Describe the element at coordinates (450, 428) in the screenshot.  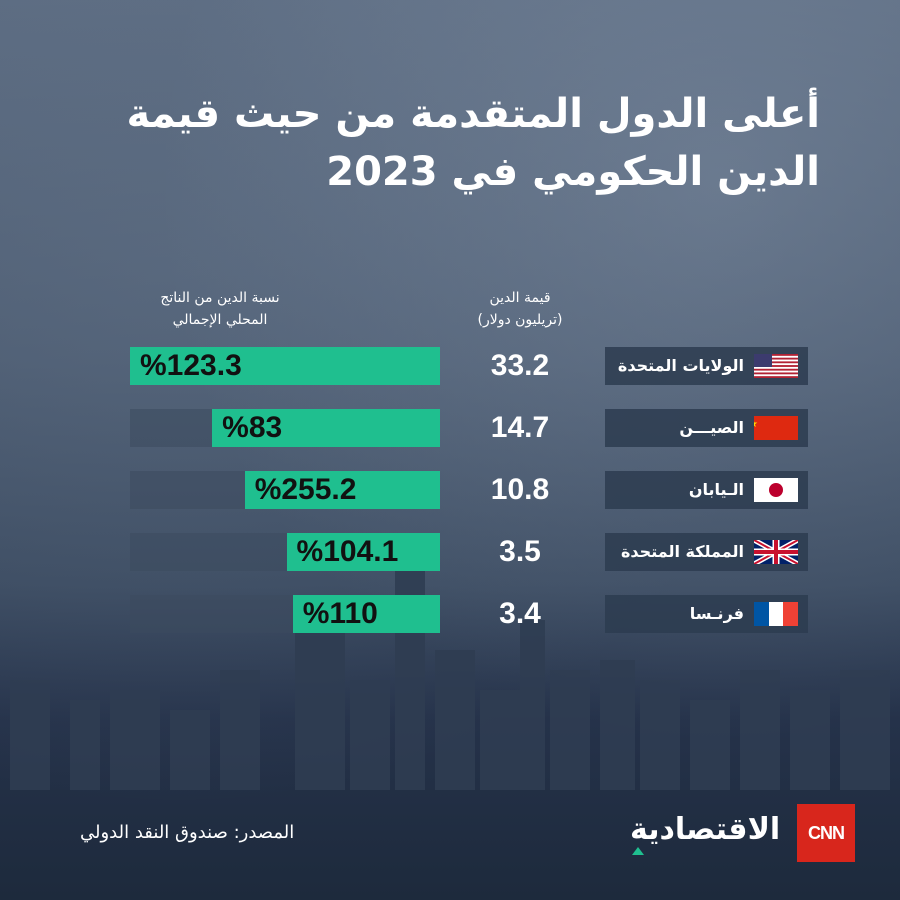
I see `table-row: %83 14.7 ★ الصيـــن` at that location.